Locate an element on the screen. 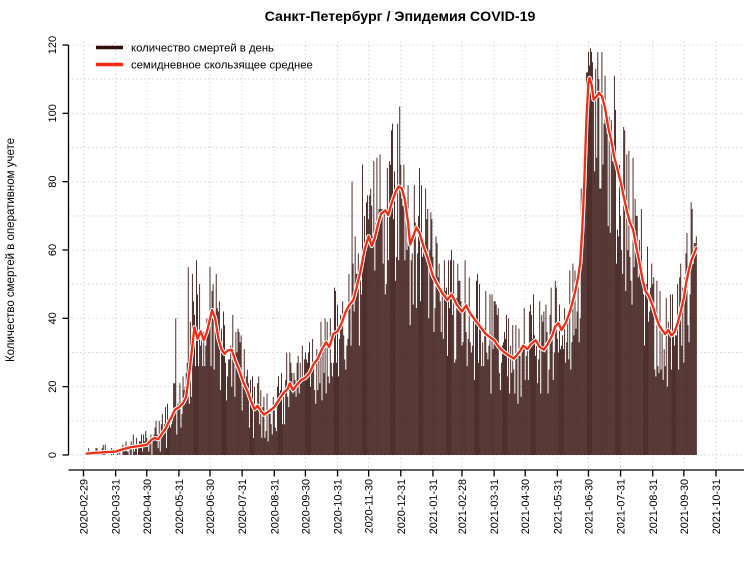 This screenshot has height=563, width=750. svg-text: 2020-09-30 is located at coordinates (306, 506).